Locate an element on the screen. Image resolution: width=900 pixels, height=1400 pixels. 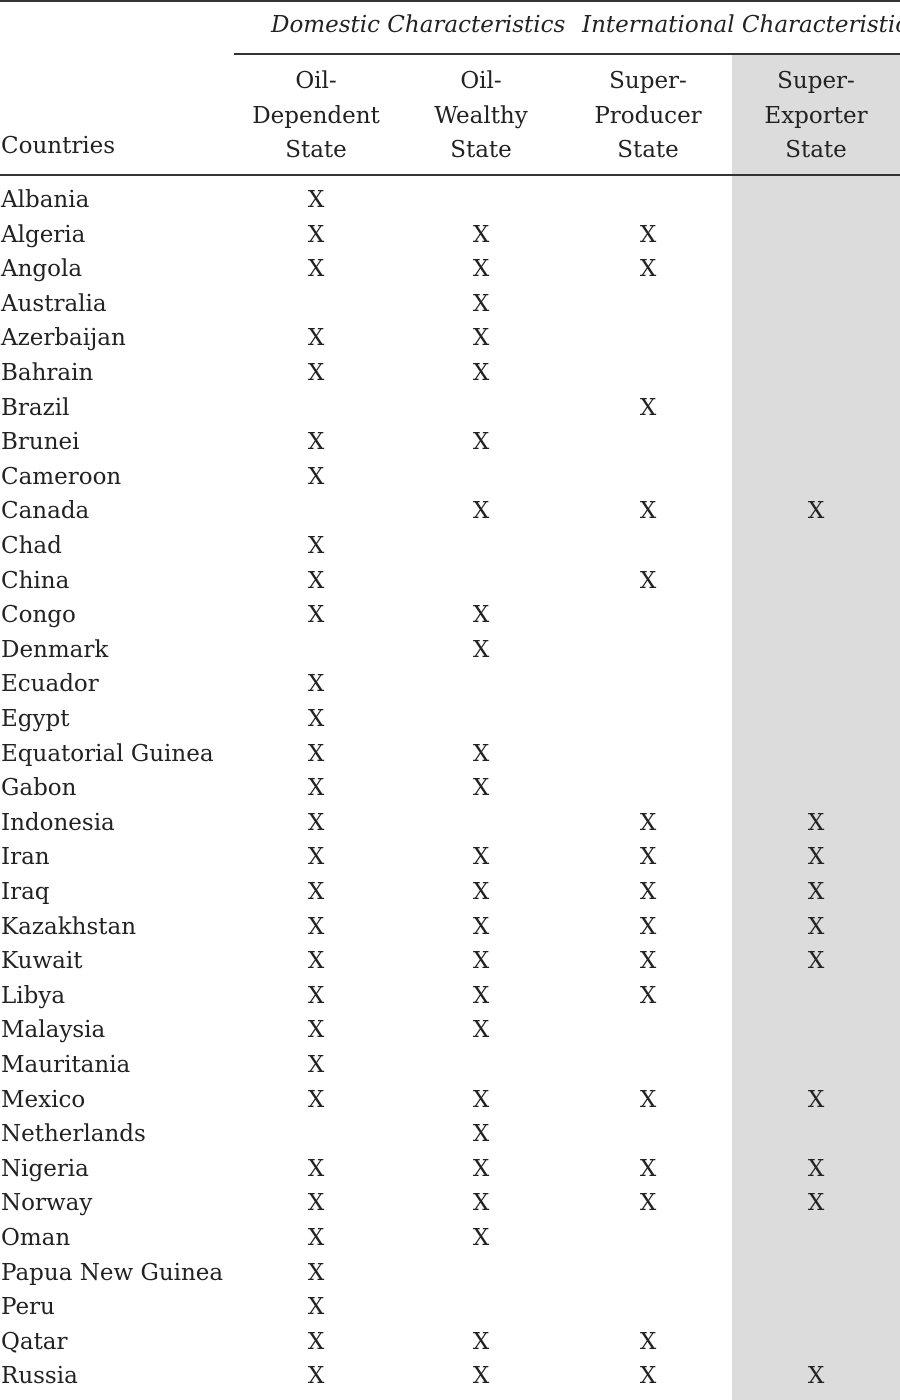
country-name: Ecuador is located at coordinates (50, 684).